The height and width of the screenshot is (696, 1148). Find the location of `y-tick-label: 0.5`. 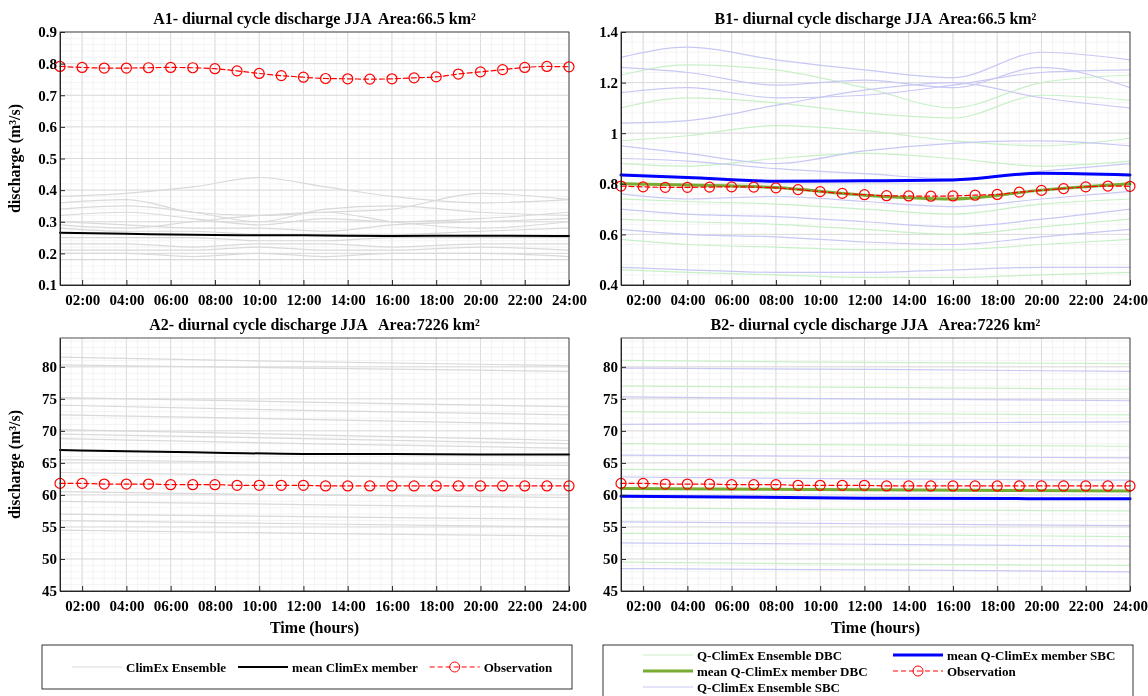

y-tick-label: 0.5 is located at coordinates (47, 158).